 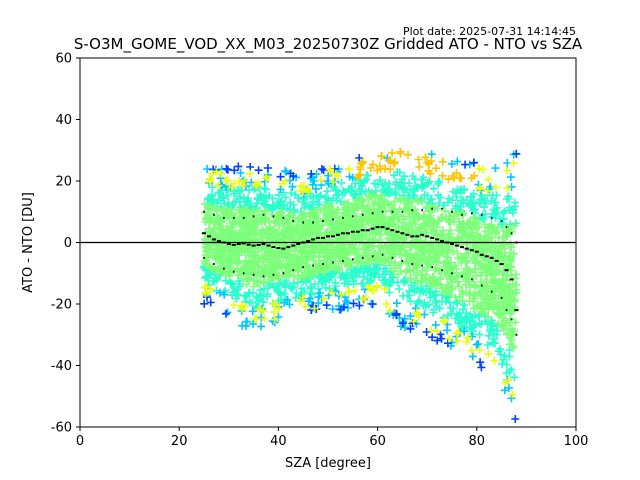 What do you see at coordinates (576, 441) in the screenshot?
I see `x-tick-label: 100` at bounding box center [576, 441].